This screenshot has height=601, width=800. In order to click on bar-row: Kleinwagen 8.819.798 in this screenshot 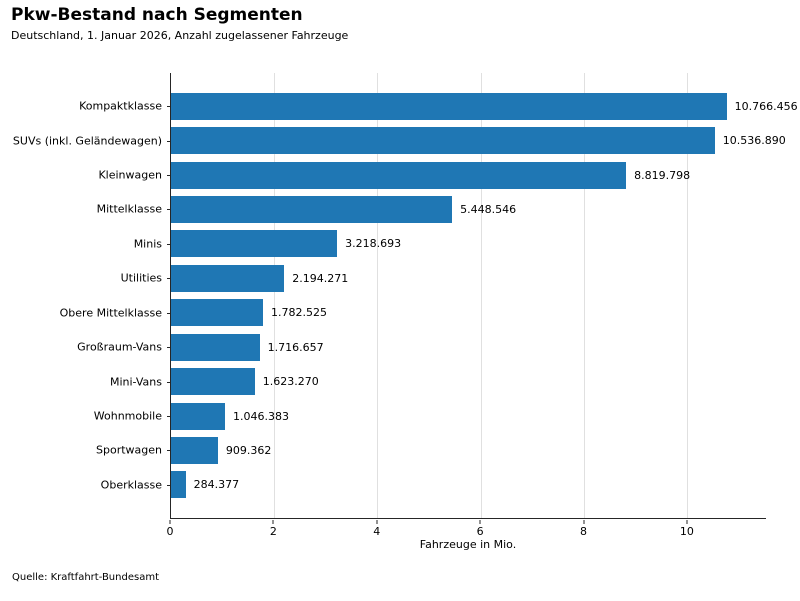, I will do `click(432, 175)`.